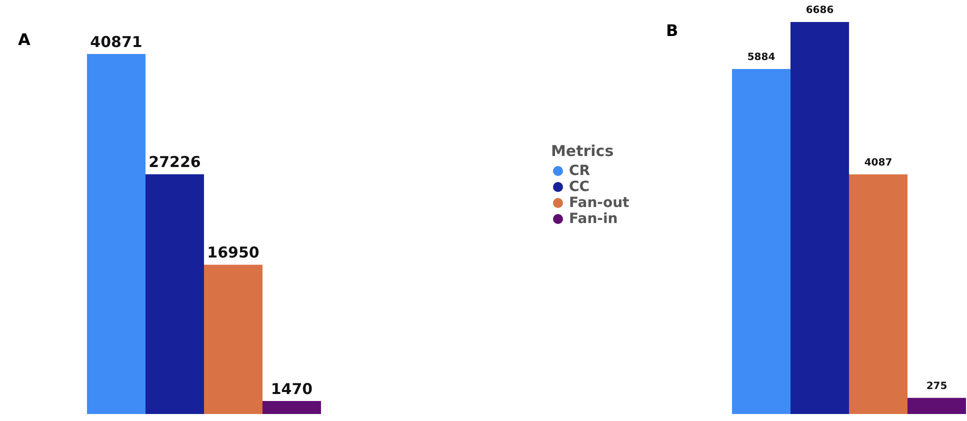 This screenshot has height=421, width=967. Describe the element at coordinates (593, 219) in the screenshot. I see `legend-label: Fan-in` at that location.